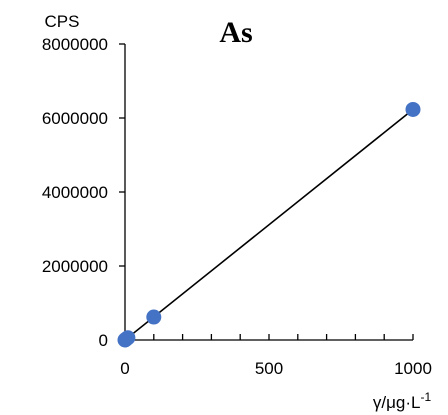 The width and height of the screenshot is (448, 415). Describe the element at coordinates (235, 32) in the screenshot. I see `chart-title: As` at that location.